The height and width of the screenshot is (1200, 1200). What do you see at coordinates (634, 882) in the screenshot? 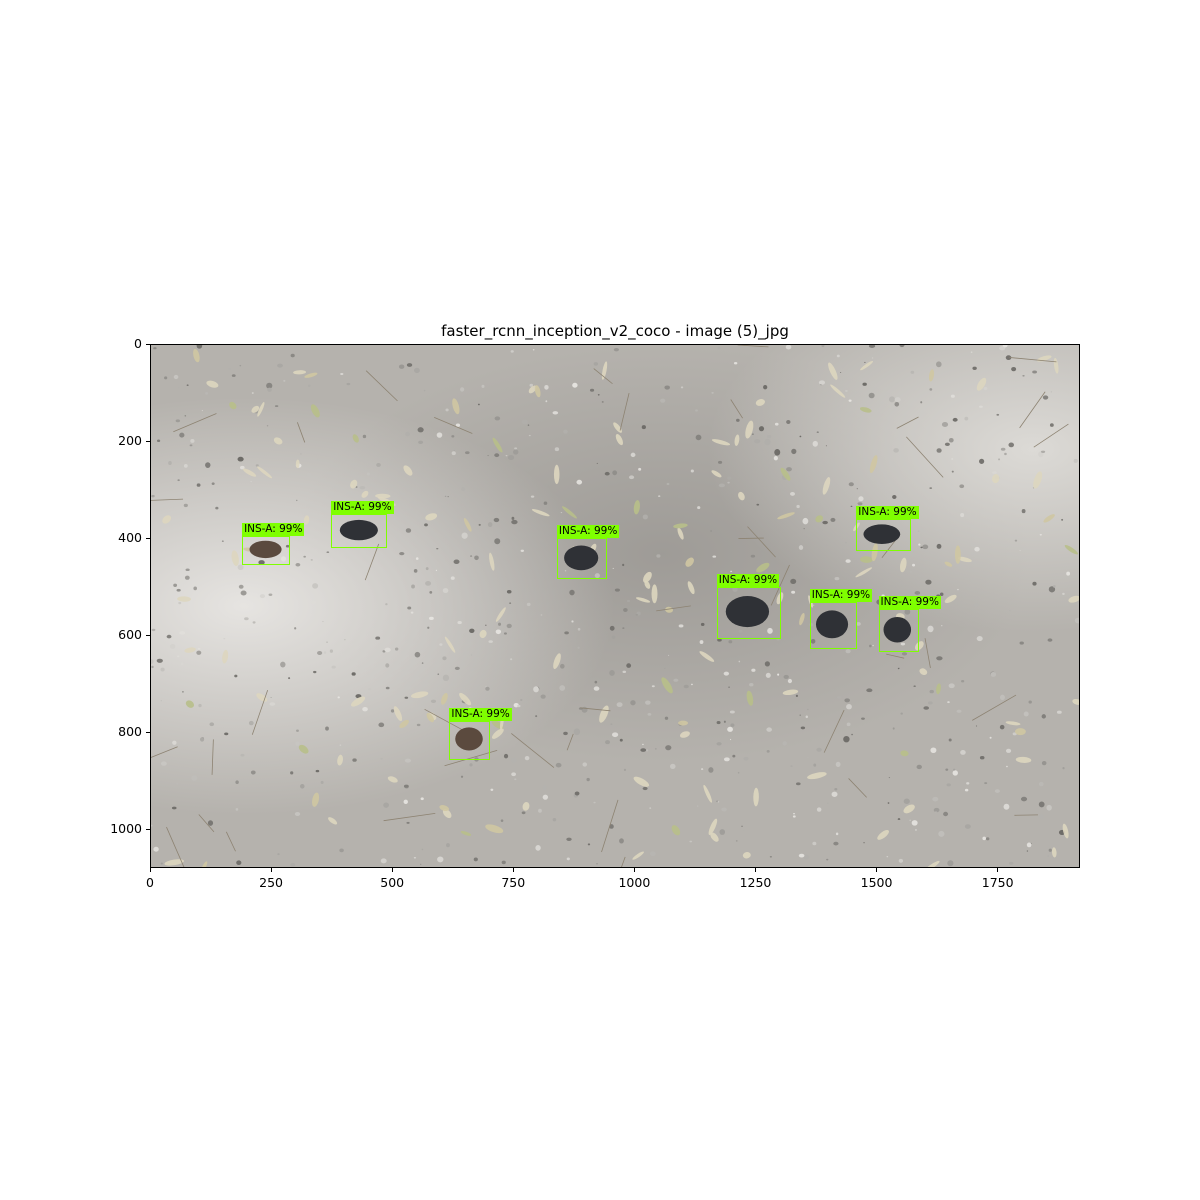
I see `x-tick-label: 1000` at bounding box center [634, 882].